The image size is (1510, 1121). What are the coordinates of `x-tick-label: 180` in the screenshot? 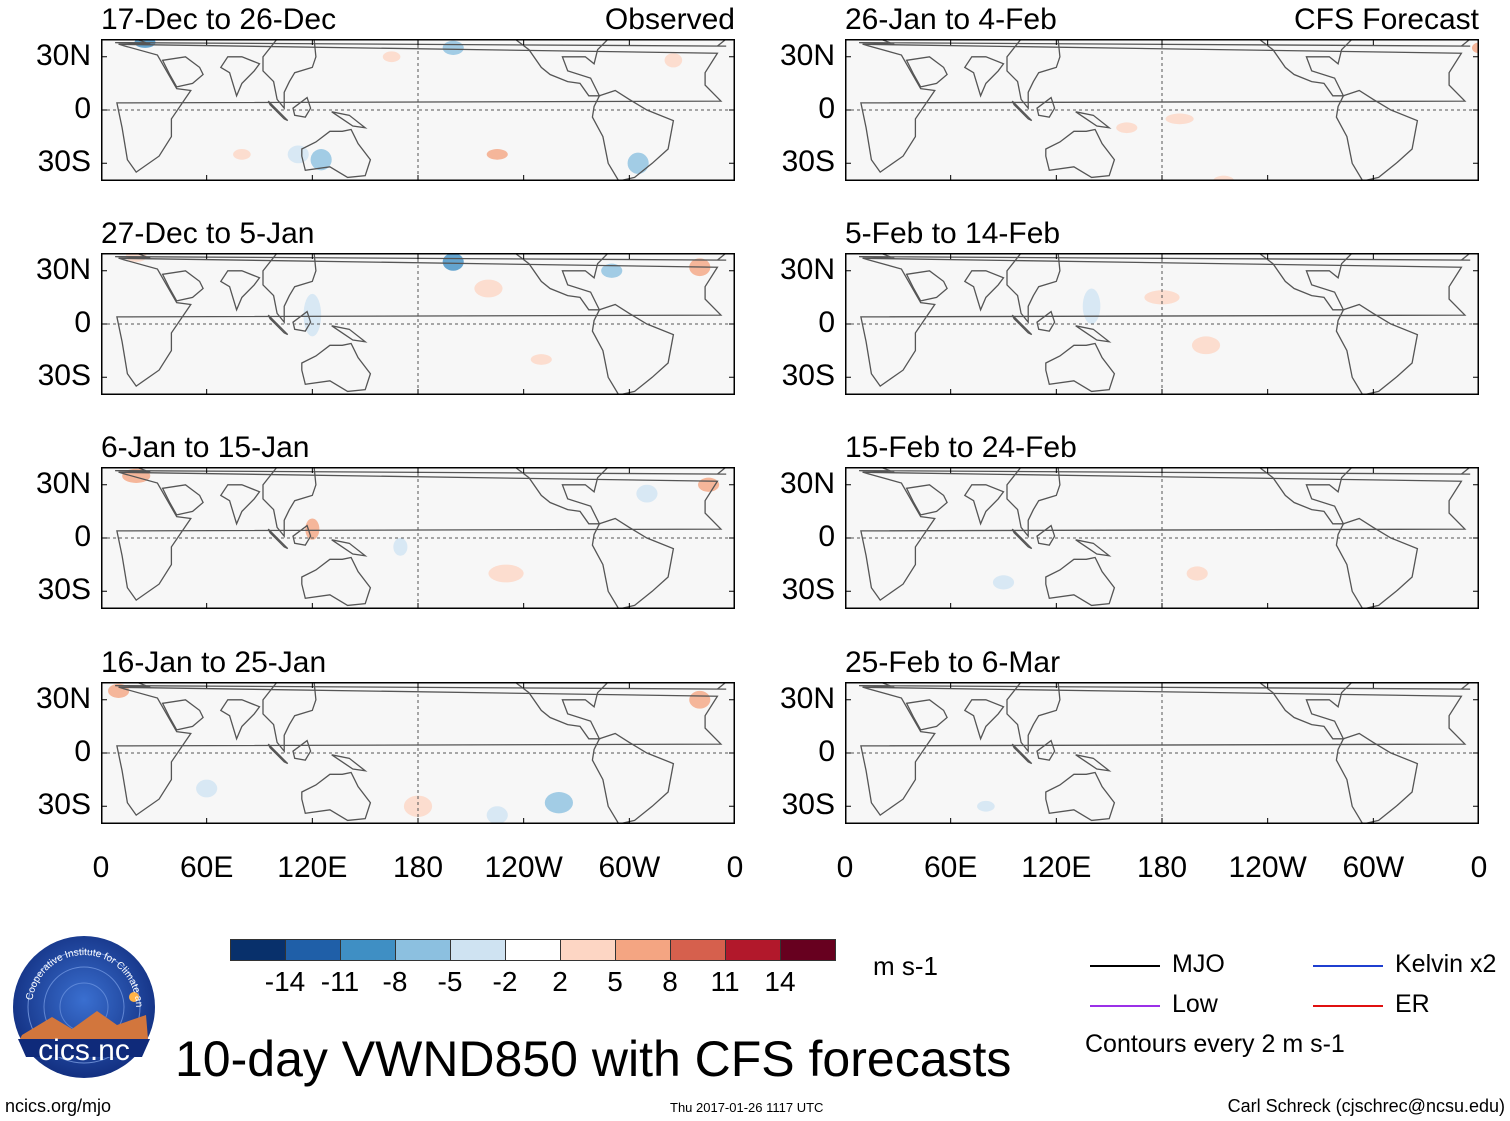 It's located at (418, 867).